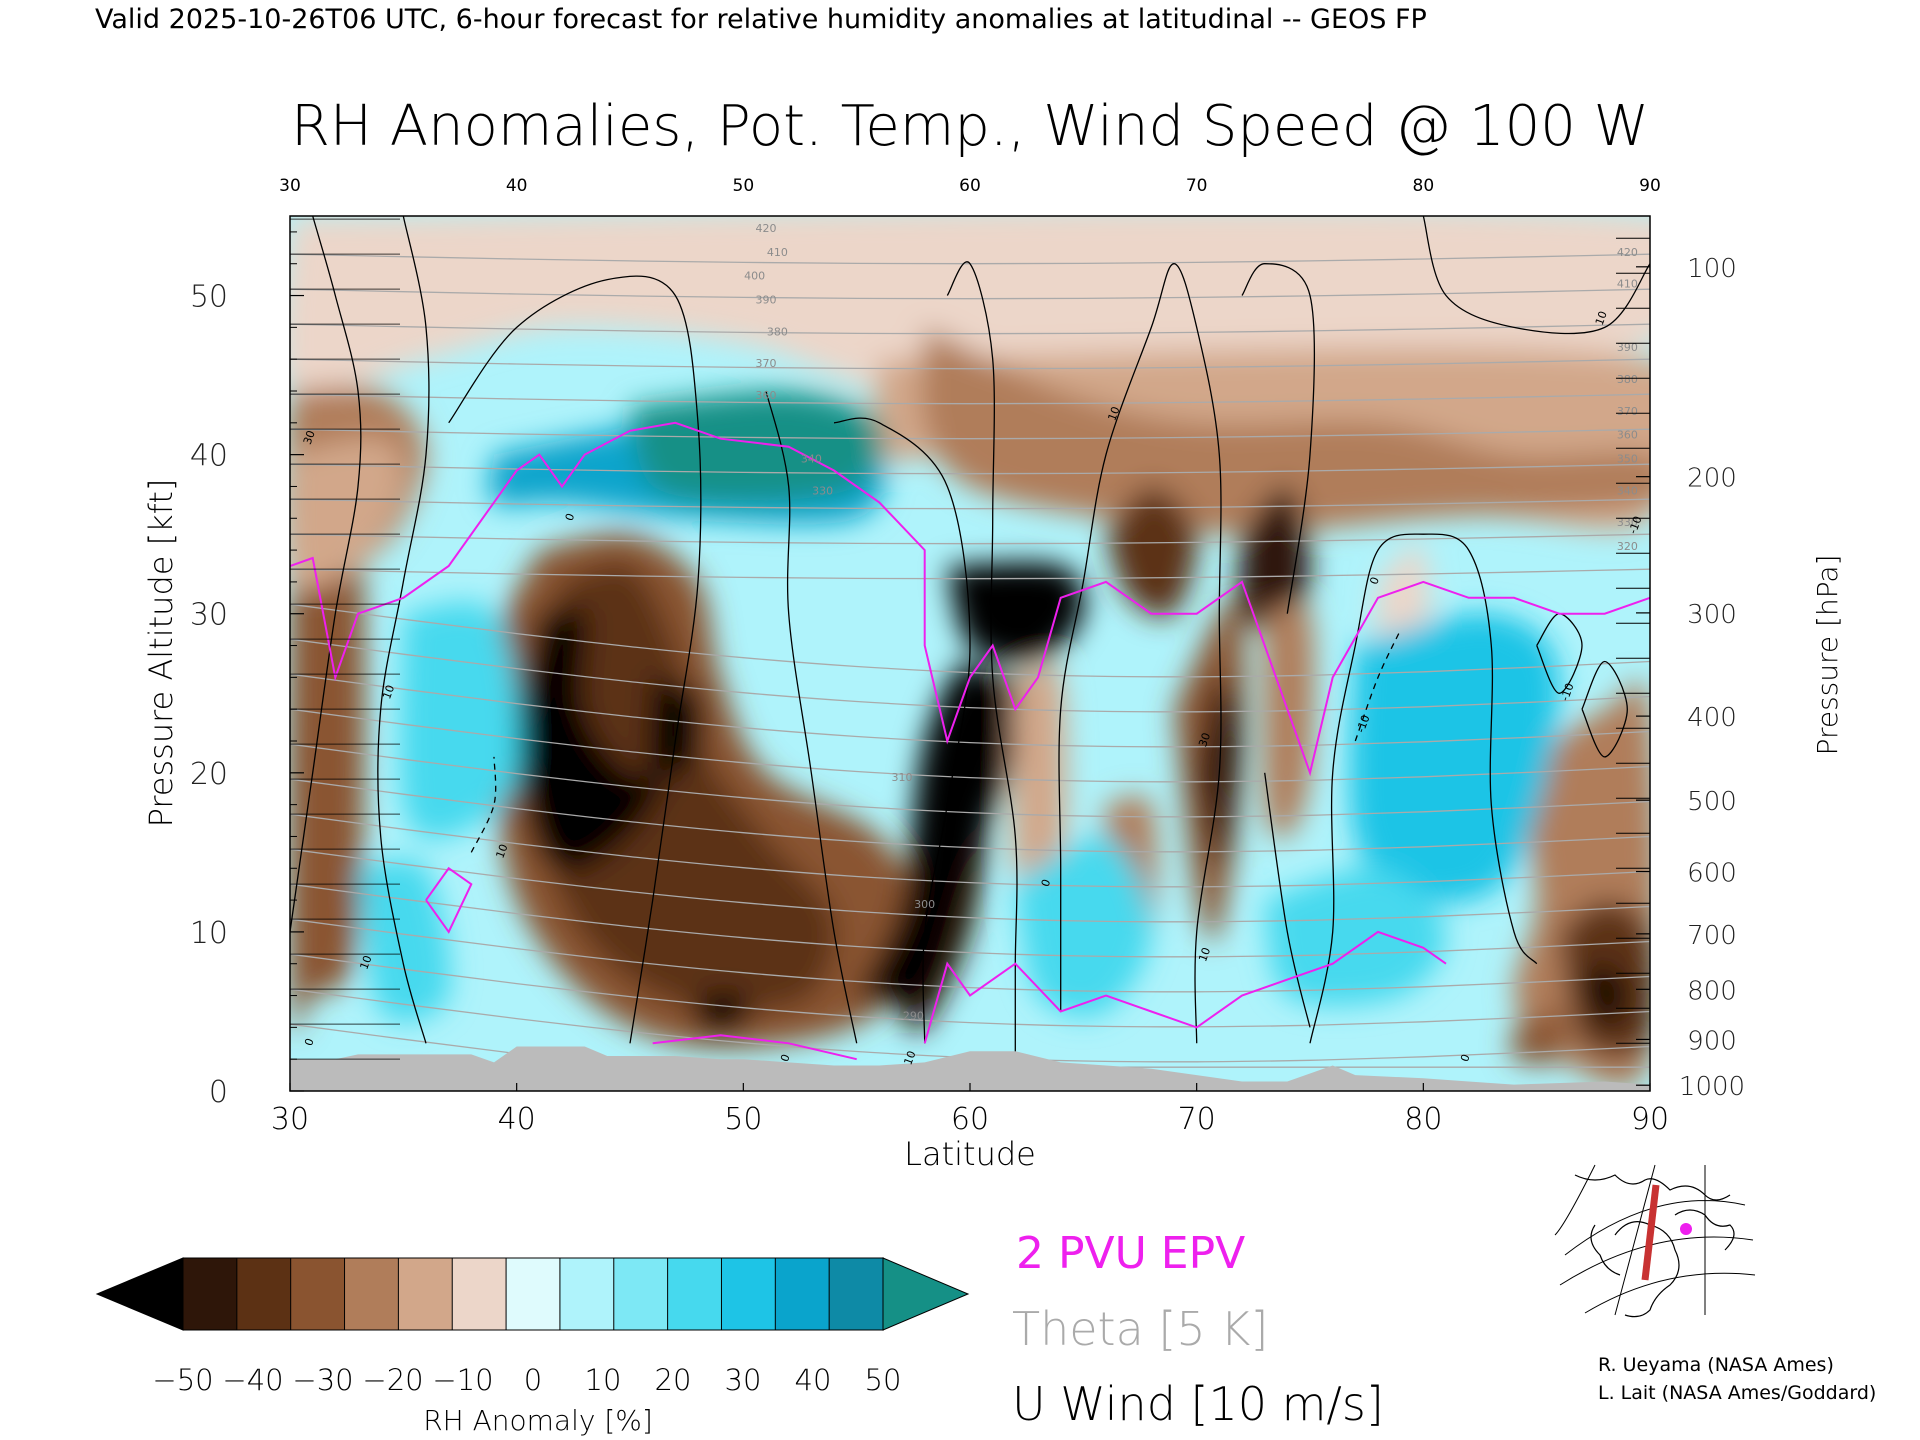 This screenshot has width=1920, height=1440. Describe the element at coordinates (1197, 1119) in the screenshot. I see `x-tick-label: 70` at that location.